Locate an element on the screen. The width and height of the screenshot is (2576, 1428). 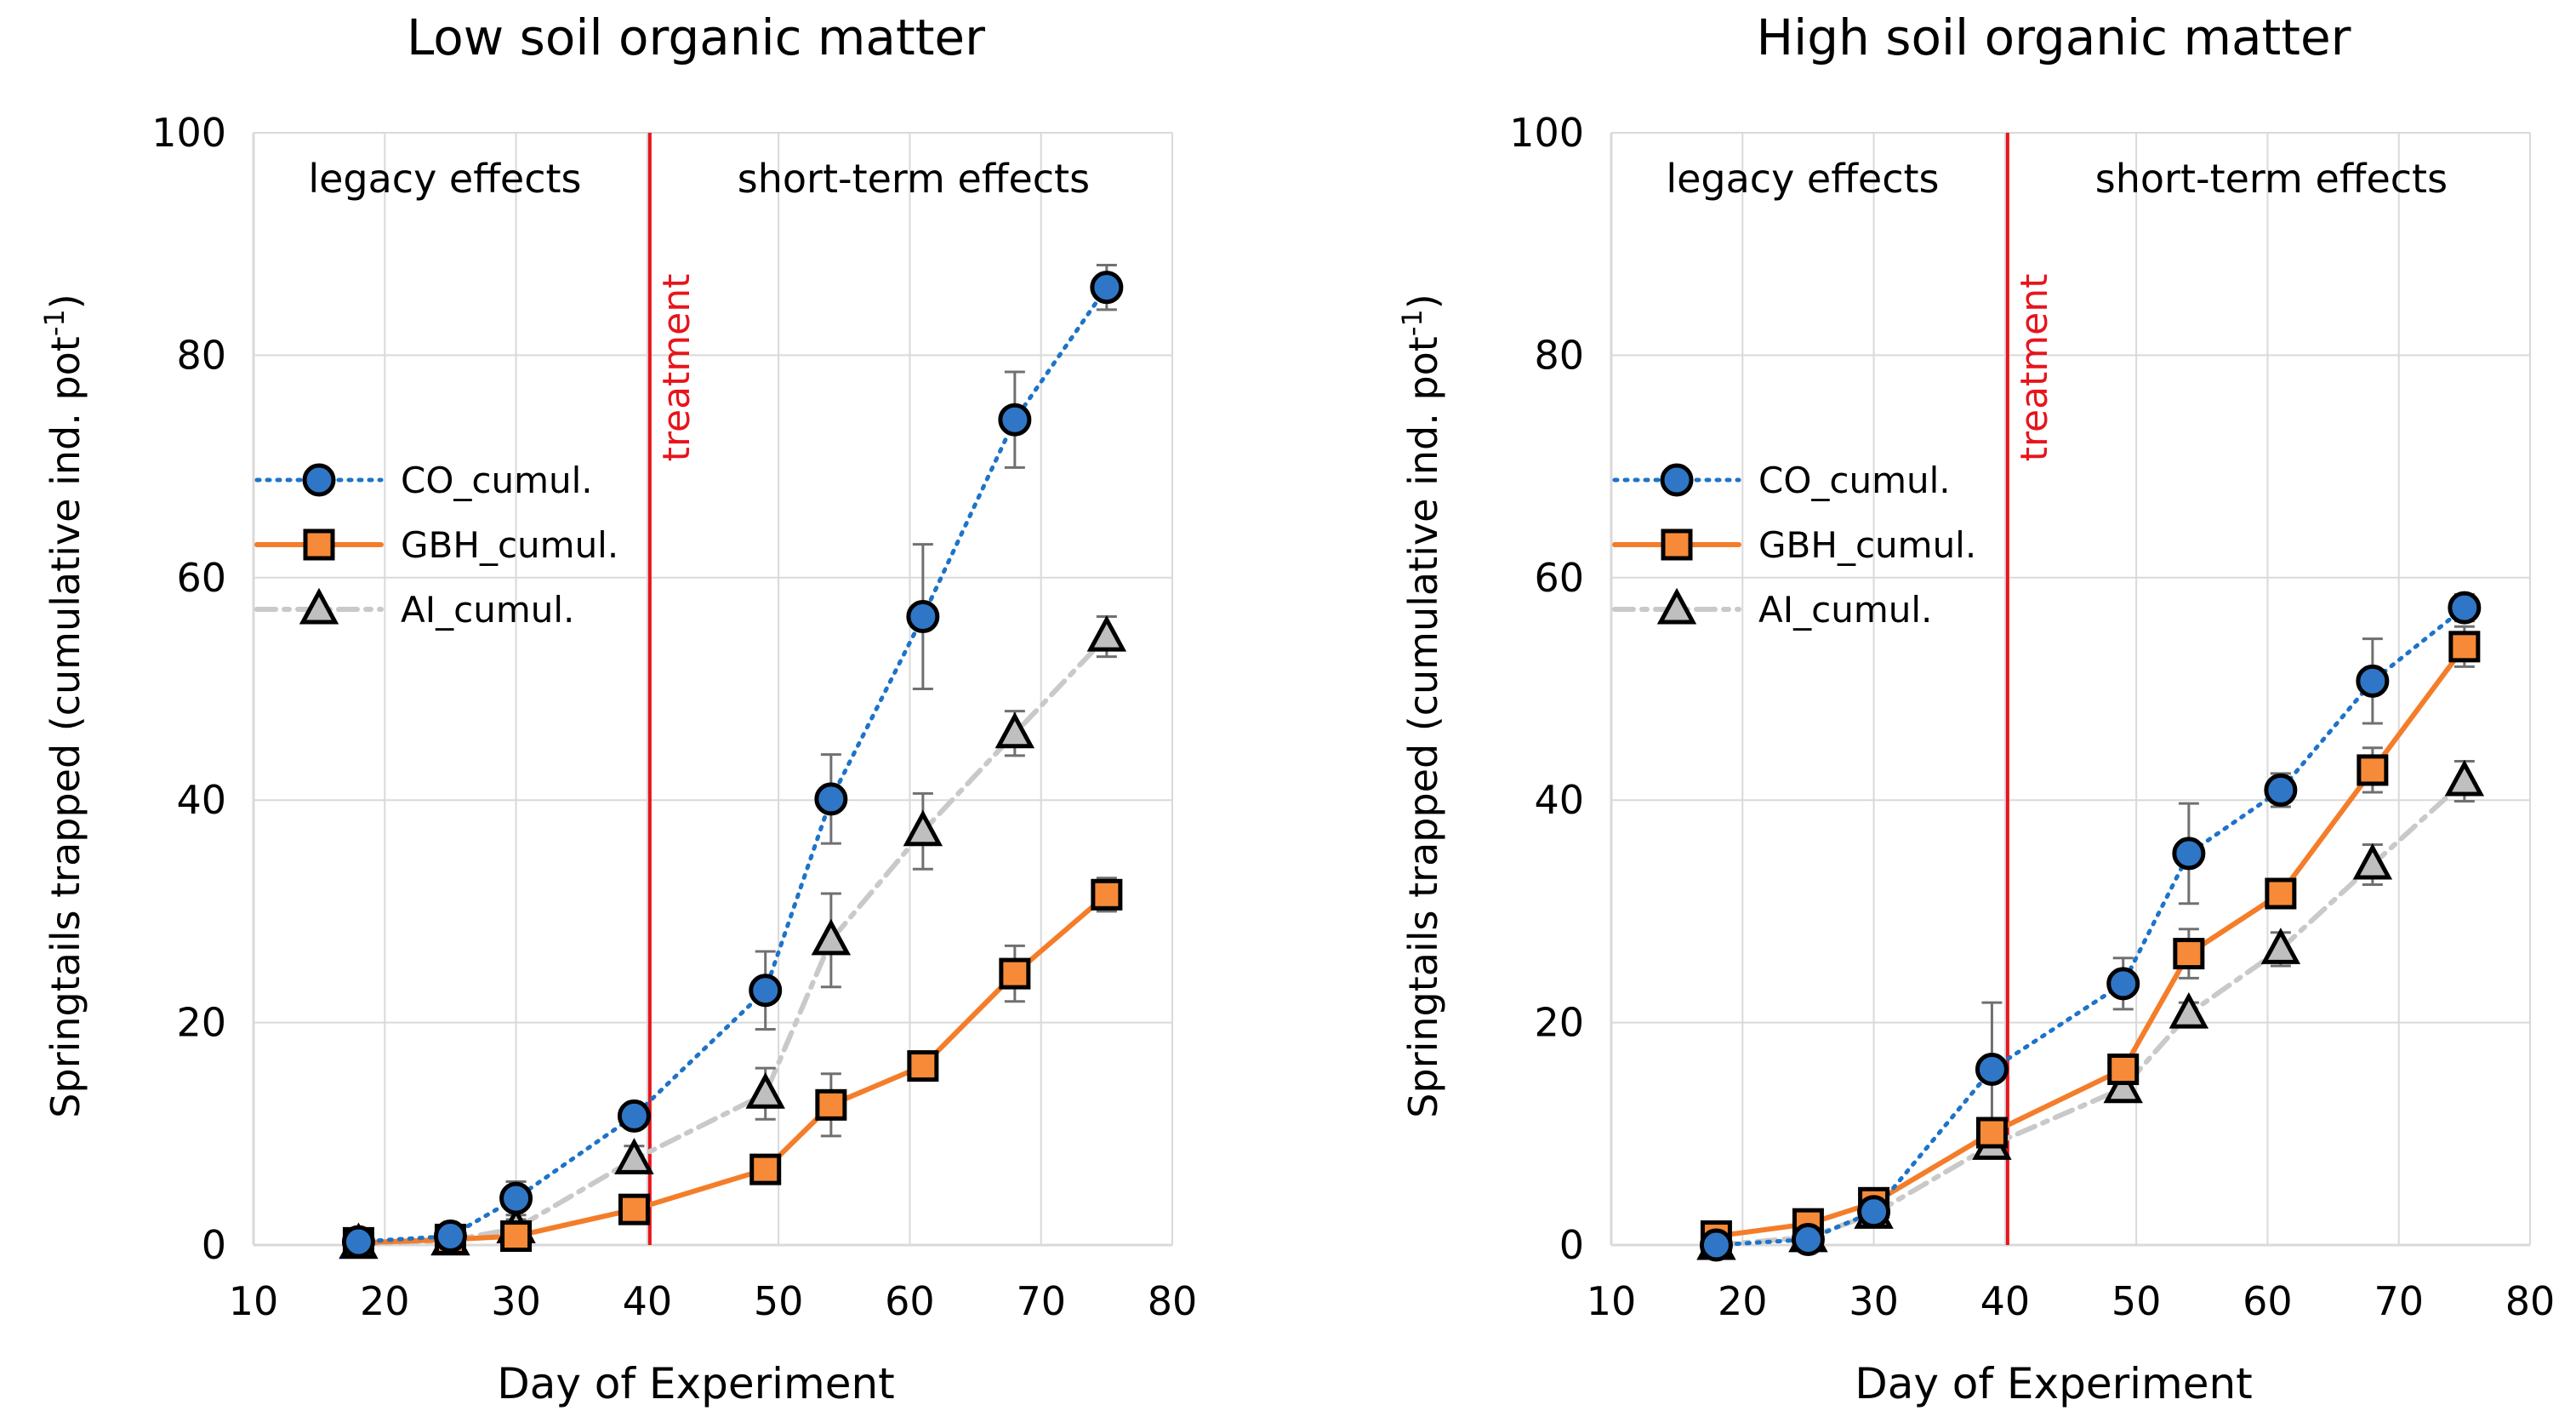
y-tick-label: 20 is located at coordinates (1559, 1023).